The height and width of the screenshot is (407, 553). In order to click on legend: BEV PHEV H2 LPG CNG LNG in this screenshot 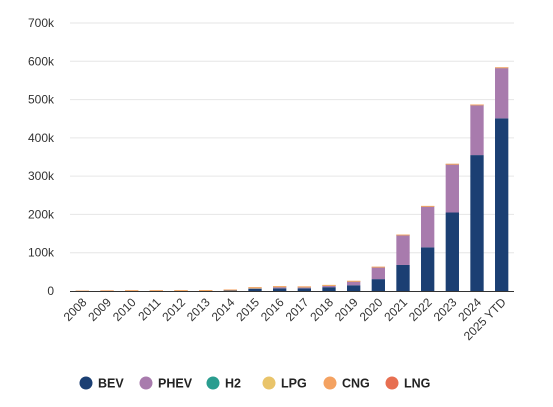, I will do `click(255, 383)`.